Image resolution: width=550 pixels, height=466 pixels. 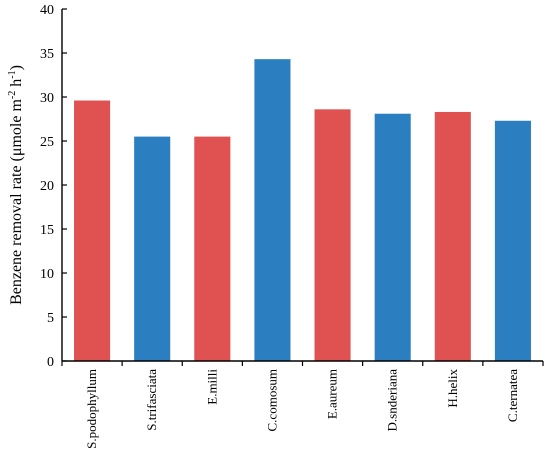 I want to click on bar-e-milli, so click(x=212, y=248).